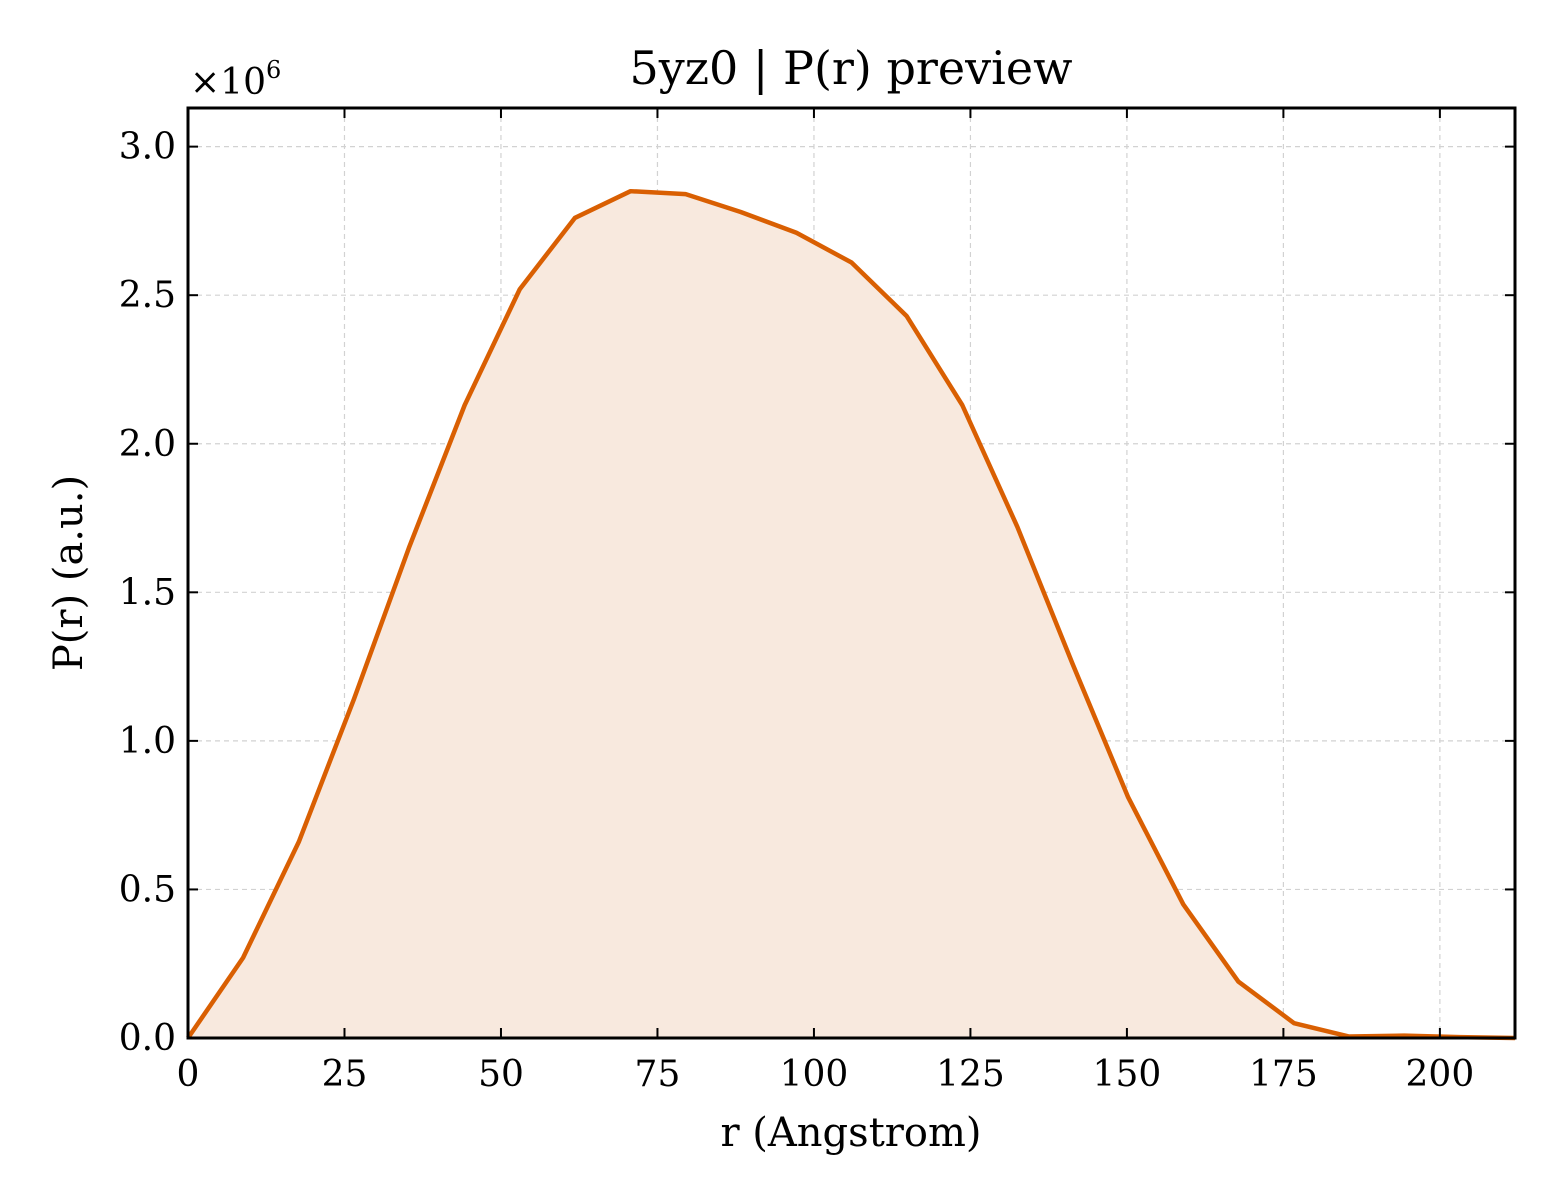 This screenshot has height=1200, width=1560. I want to click on x-tick-label: 125, so click(970, 1074).